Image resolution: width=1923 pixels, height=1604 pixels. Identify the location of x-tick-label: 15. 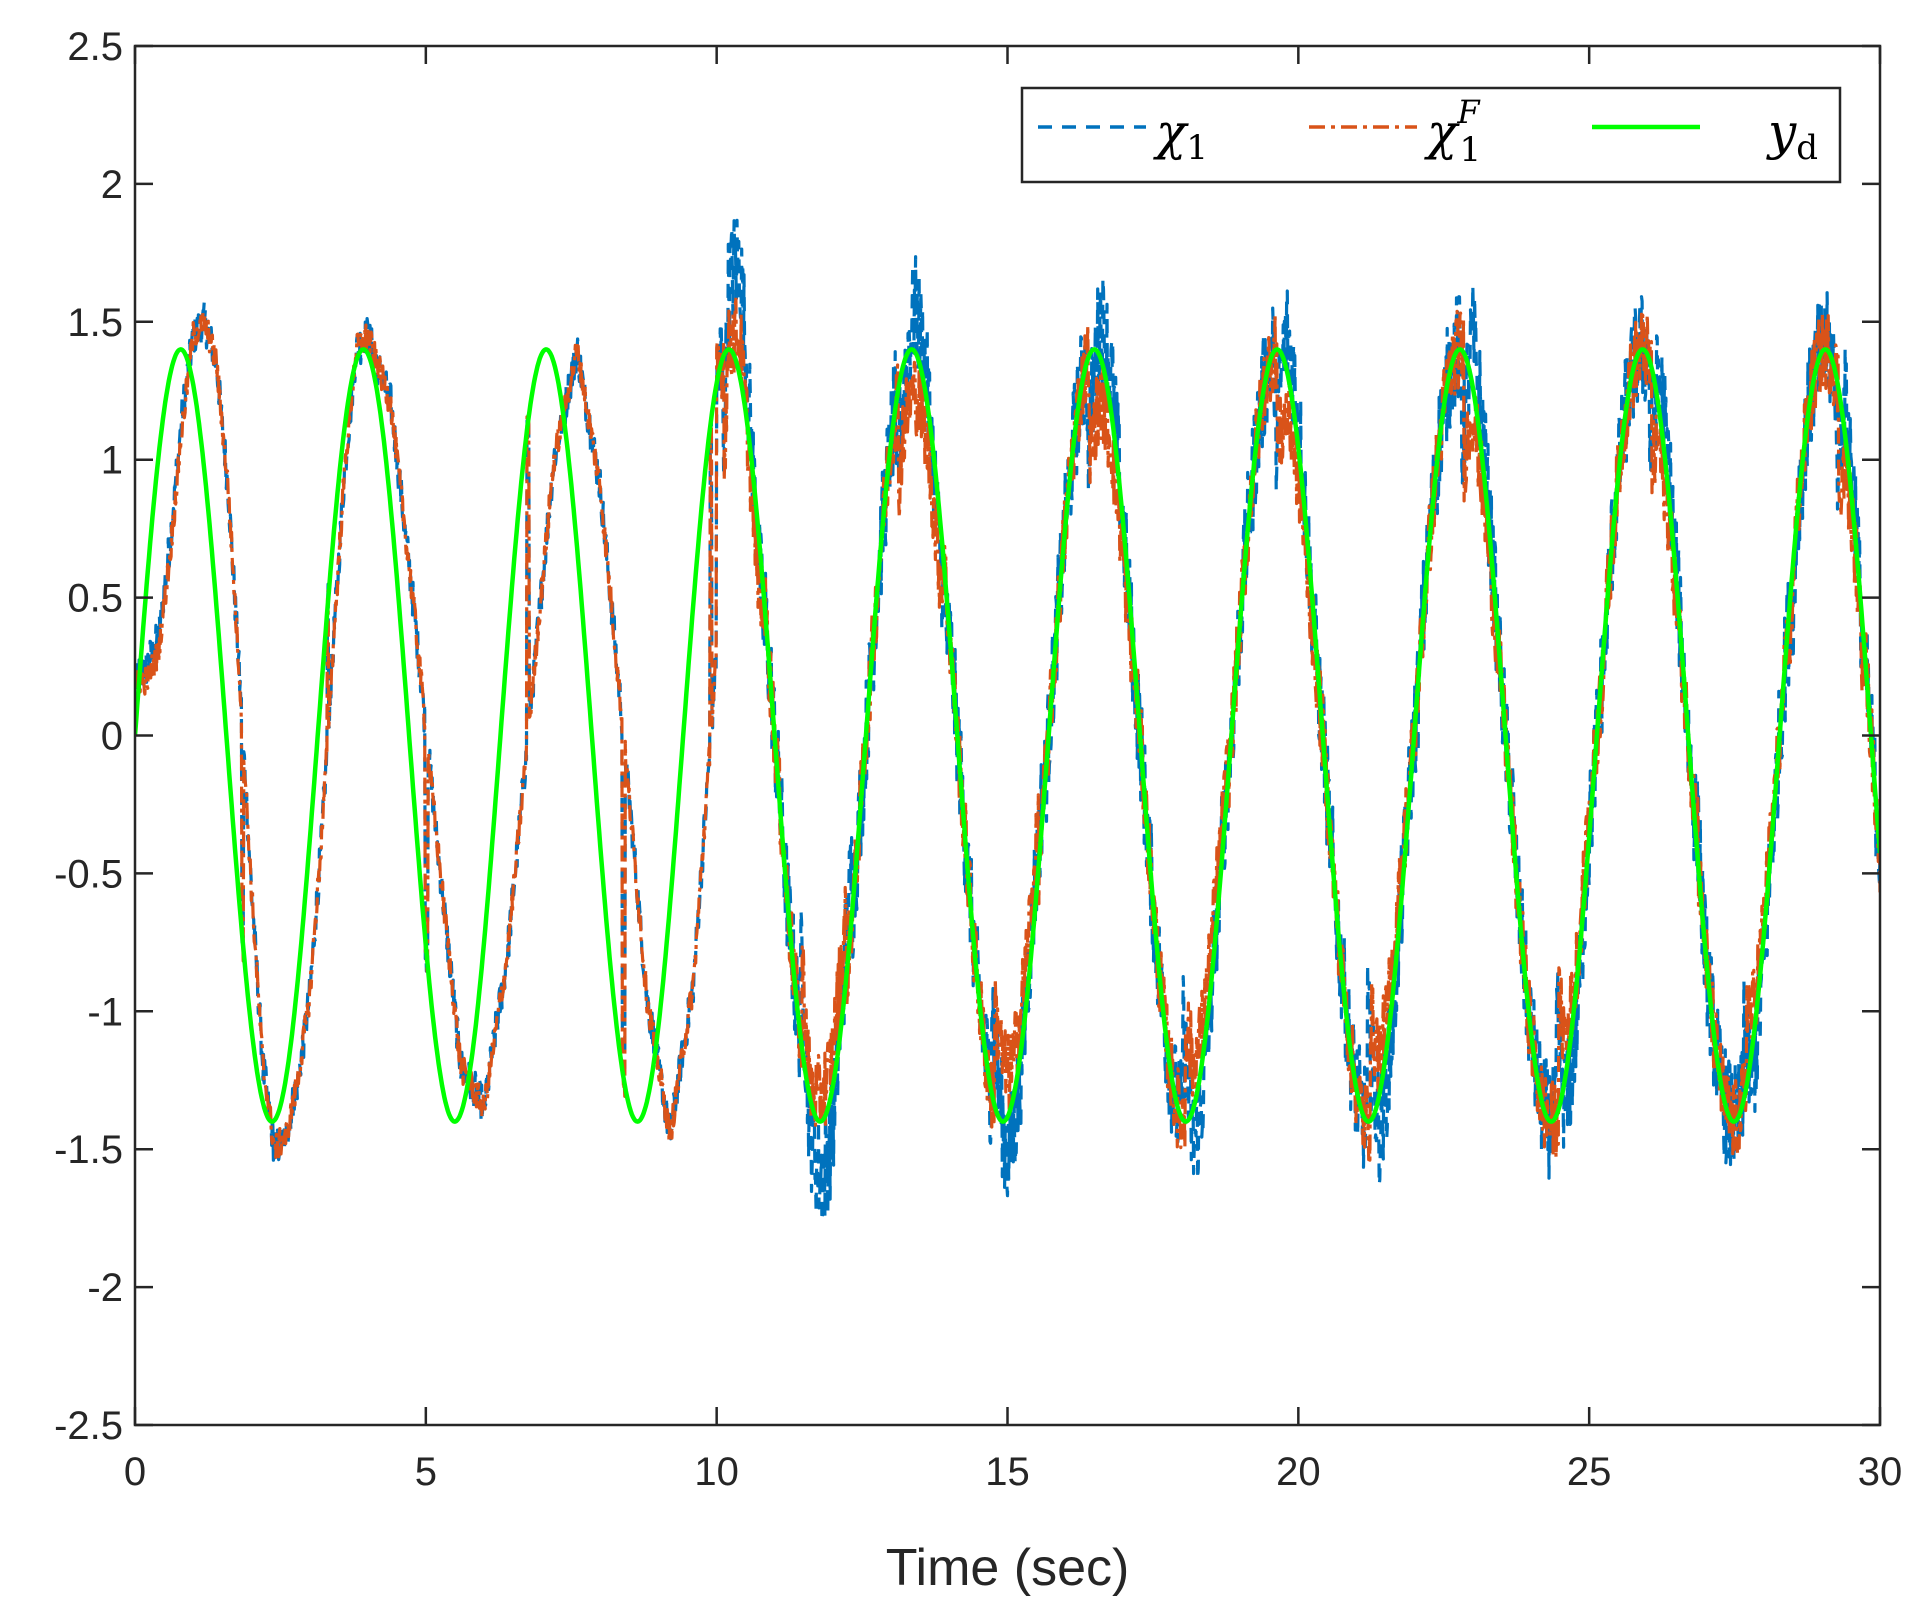
(1007, 1472).